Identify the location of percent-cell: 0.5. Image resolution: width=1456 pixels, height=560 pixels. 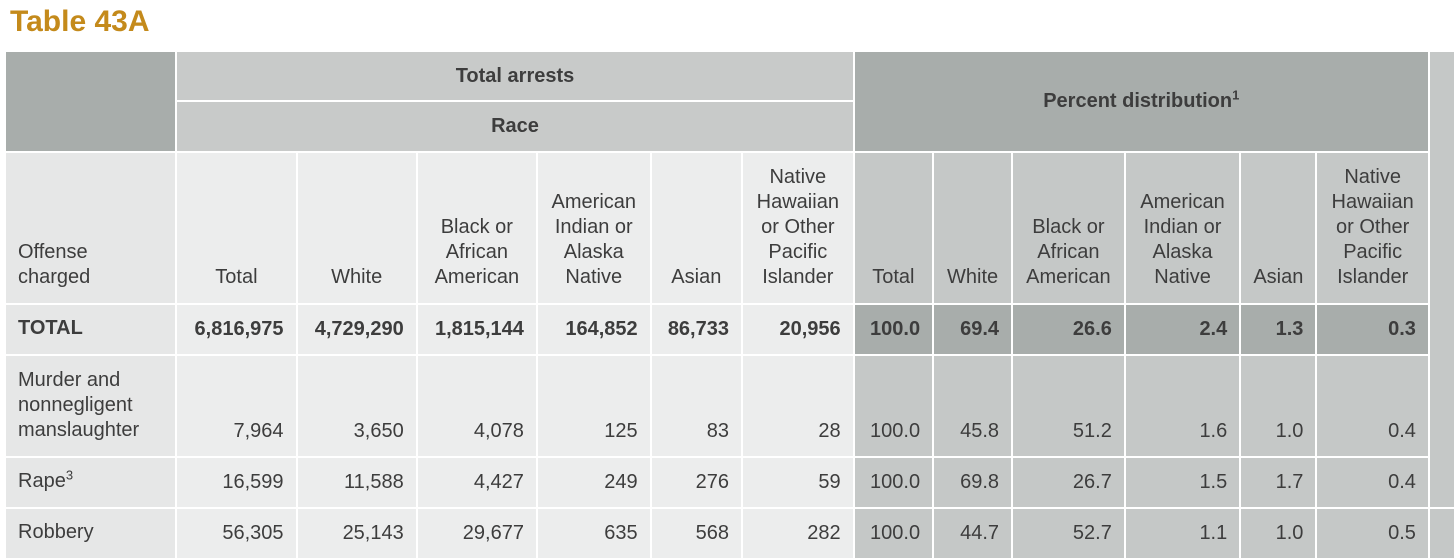
(1372, 533).